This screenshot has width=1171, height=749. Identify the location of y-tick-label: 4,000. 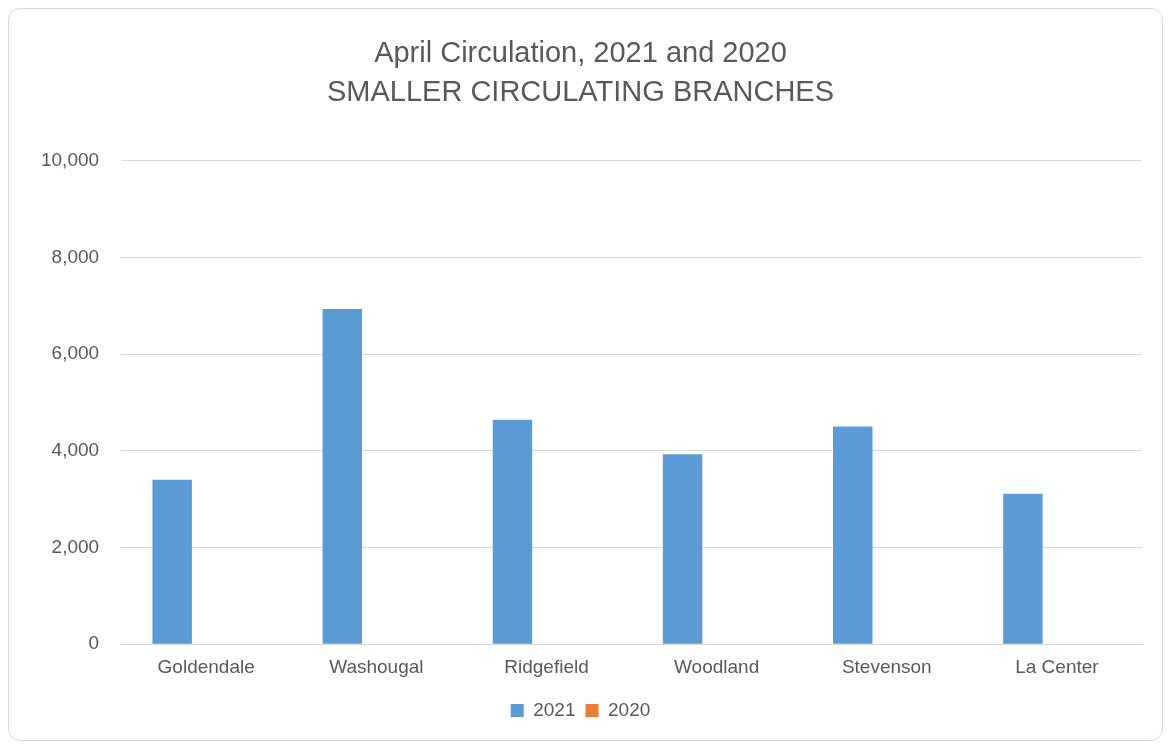
(75, 449).